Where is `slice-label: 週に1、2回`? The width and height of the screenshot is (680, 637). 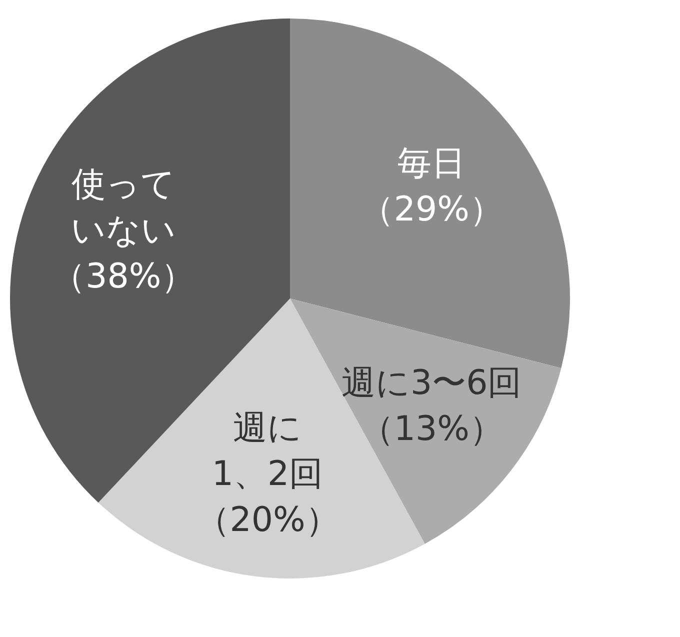
slice-label: 週に1、2回 is located at coordinates (268, 451).